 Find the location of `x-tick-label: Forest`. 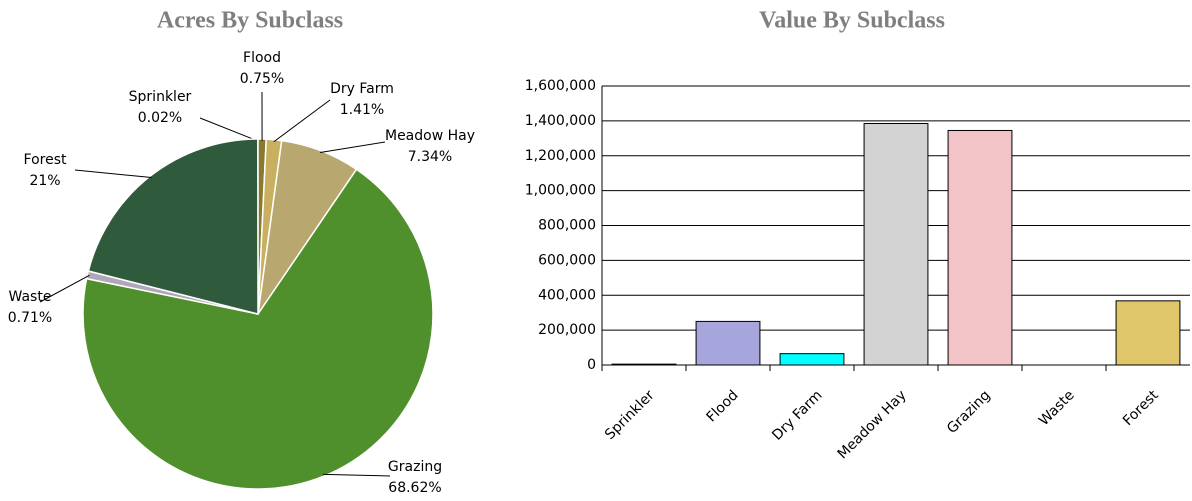

x-tick-label: Forest is located at coordinates (1141, 408).